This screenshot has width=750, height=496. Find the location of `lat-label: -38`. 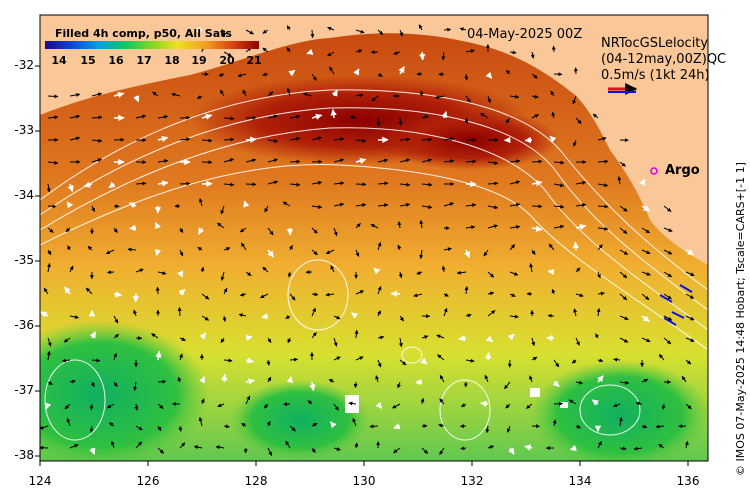

lat-label: -38 is located at coordinates (24, 455).